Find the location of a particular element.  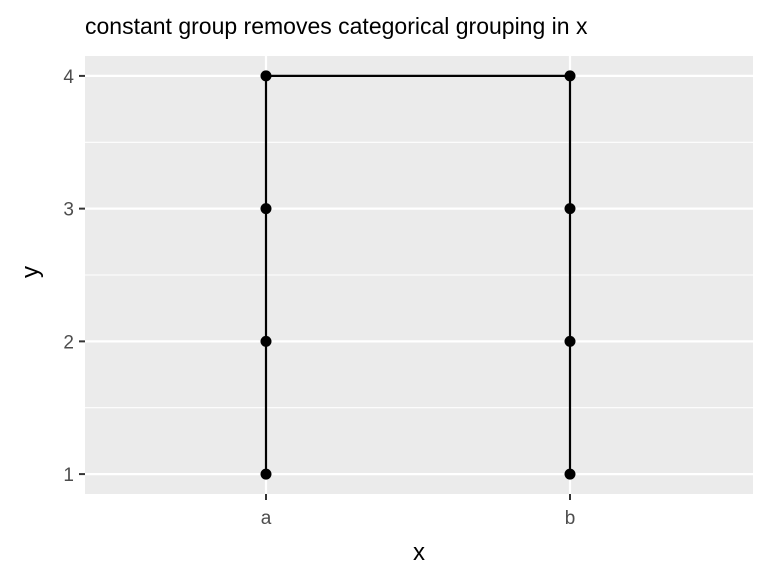

y-tick-label: 1 is located at coordinates (68, 475).